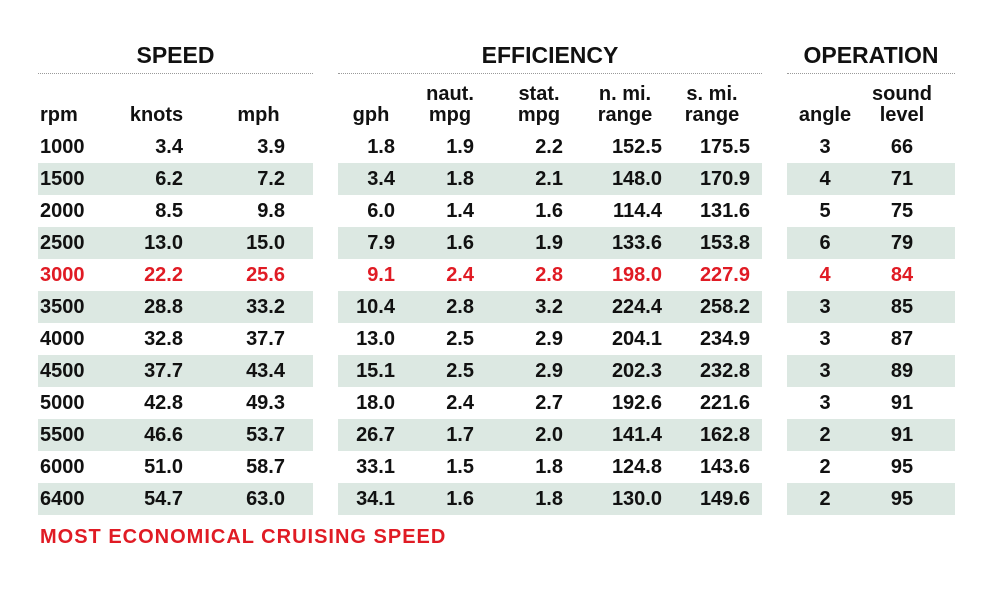  What do you see at coordinates (371, 115) in the screenshot?
I see `column-header-line: gph` at bounding box center [371, 115].